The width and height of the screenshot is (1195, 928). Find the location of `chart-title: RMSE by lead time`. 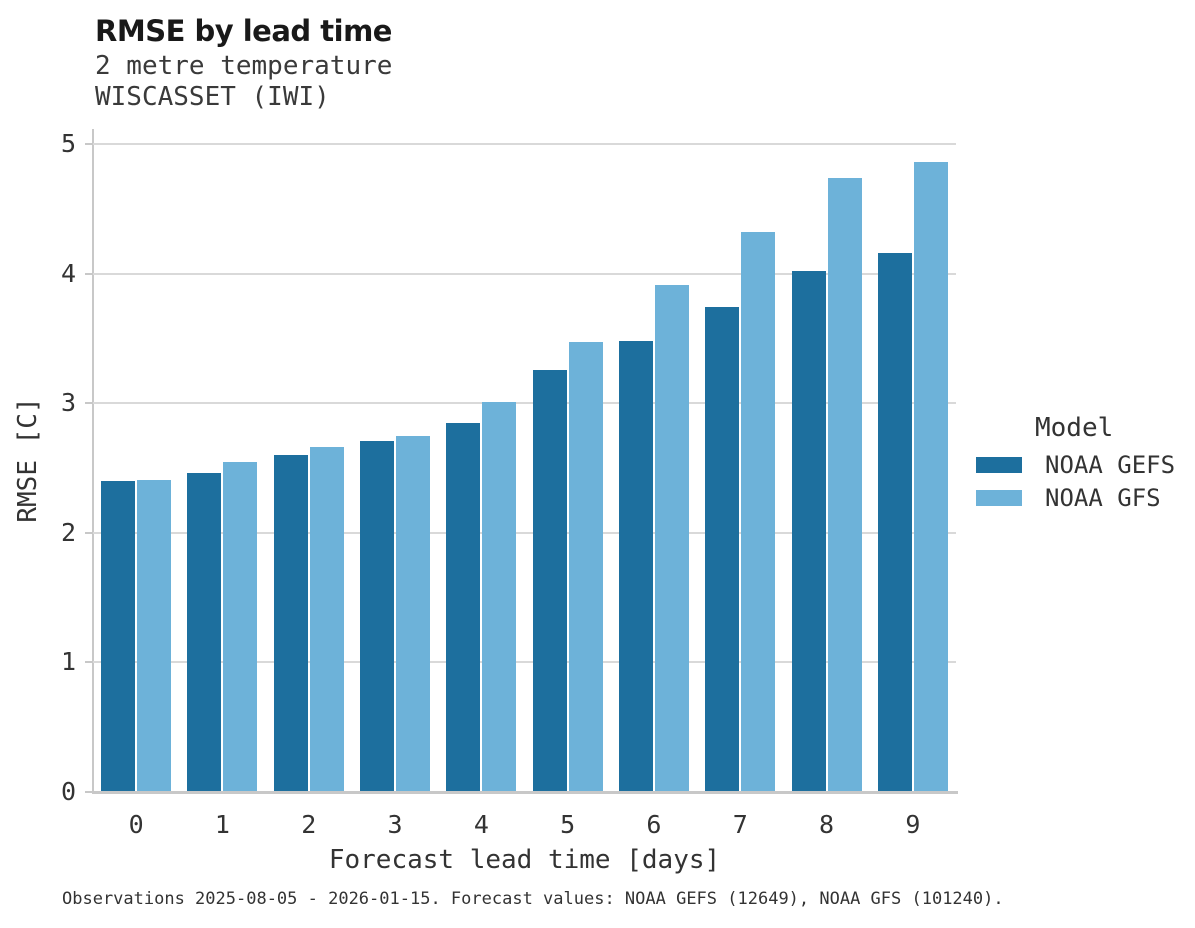

chart-title: RMSE by lead time is located at coordinates (243, 31).